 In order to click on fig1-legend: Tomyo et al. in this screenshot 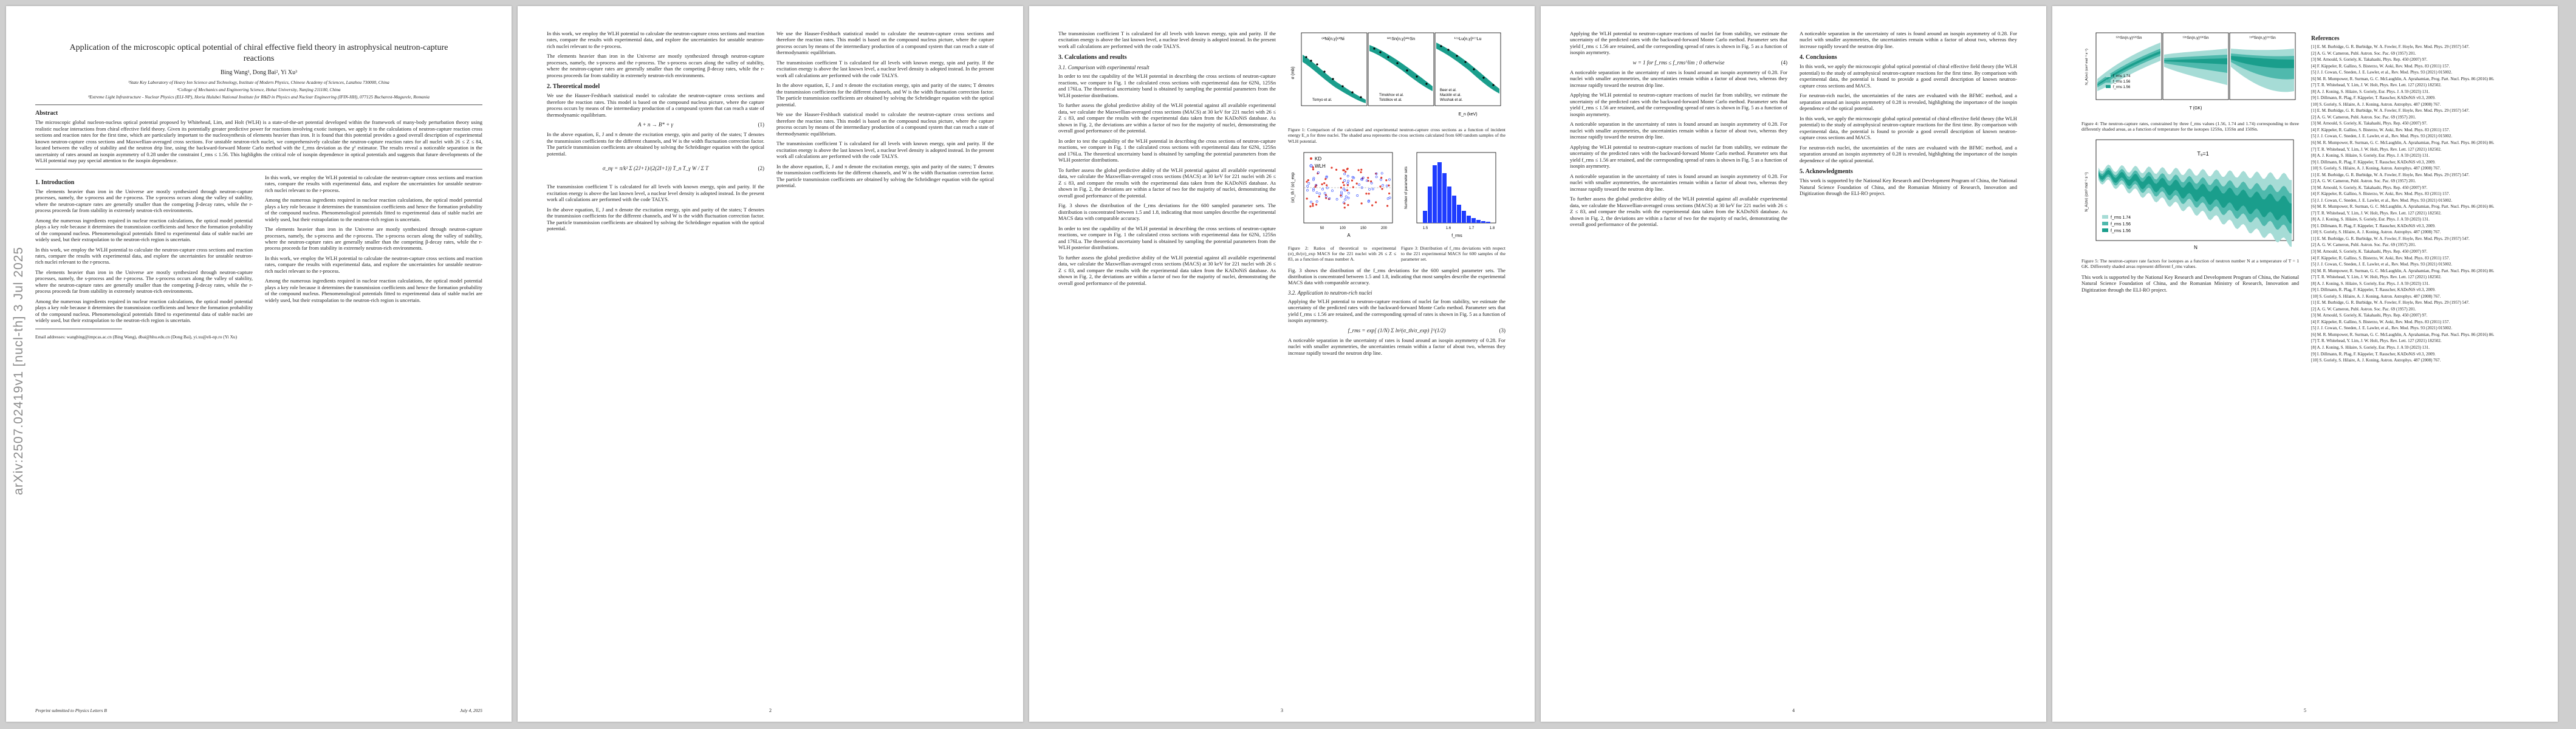, I will do `click(1322, 100)`.